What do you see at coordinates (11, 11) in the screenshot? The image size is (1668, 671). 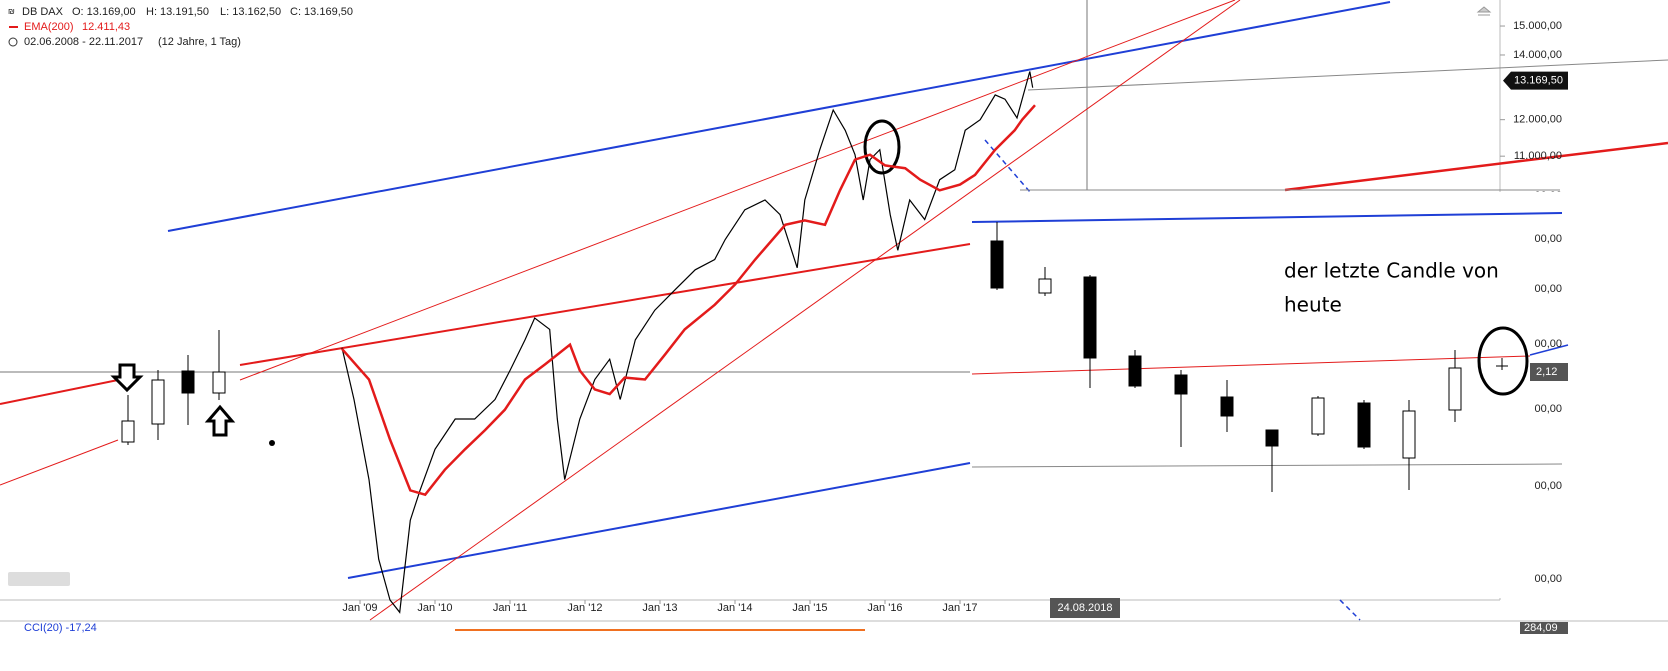 I see `icon: ₪` at bounding box center [11, 11].